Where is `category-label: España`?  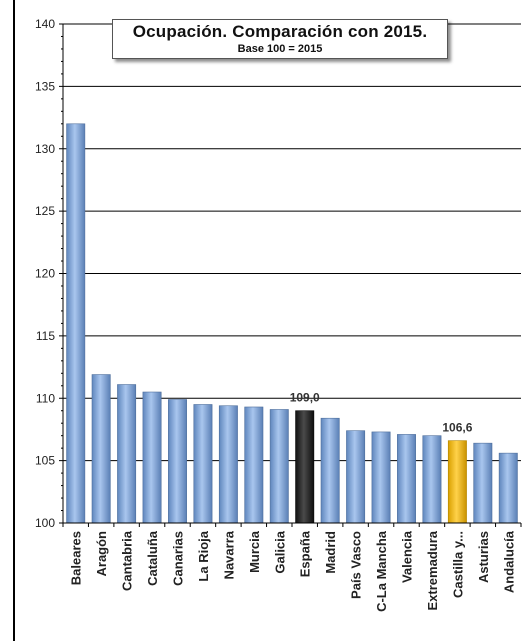 category-label: España is located at coordinates (305, 553).